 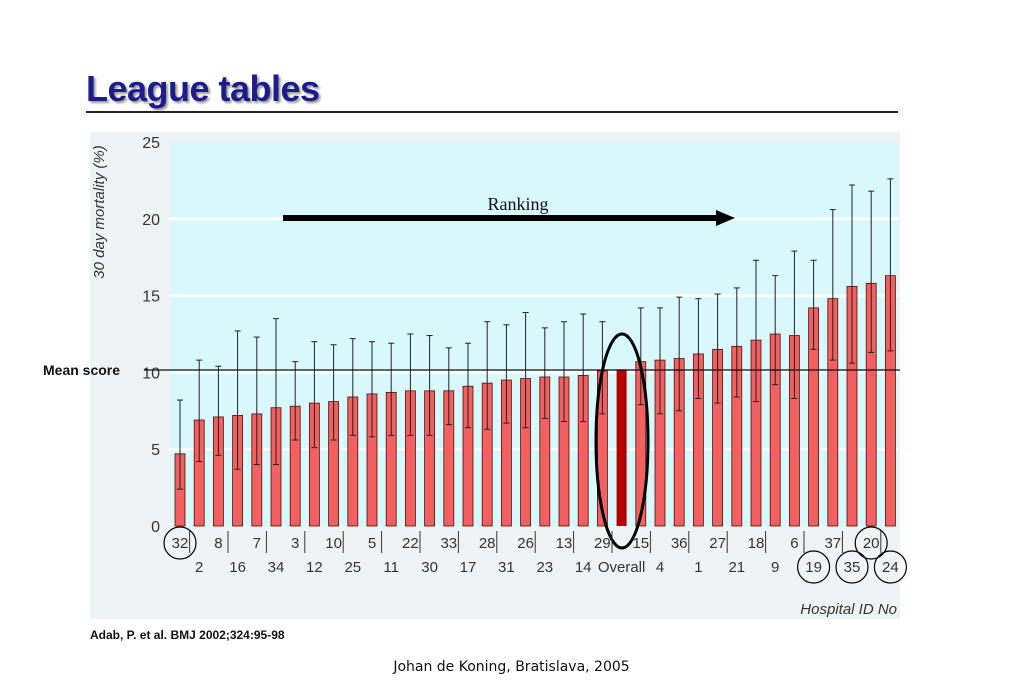 What do you see at coordinates (756, 543) in the screenshot?
I see `x-tick-label: 18` at bounding box center [756, 543].